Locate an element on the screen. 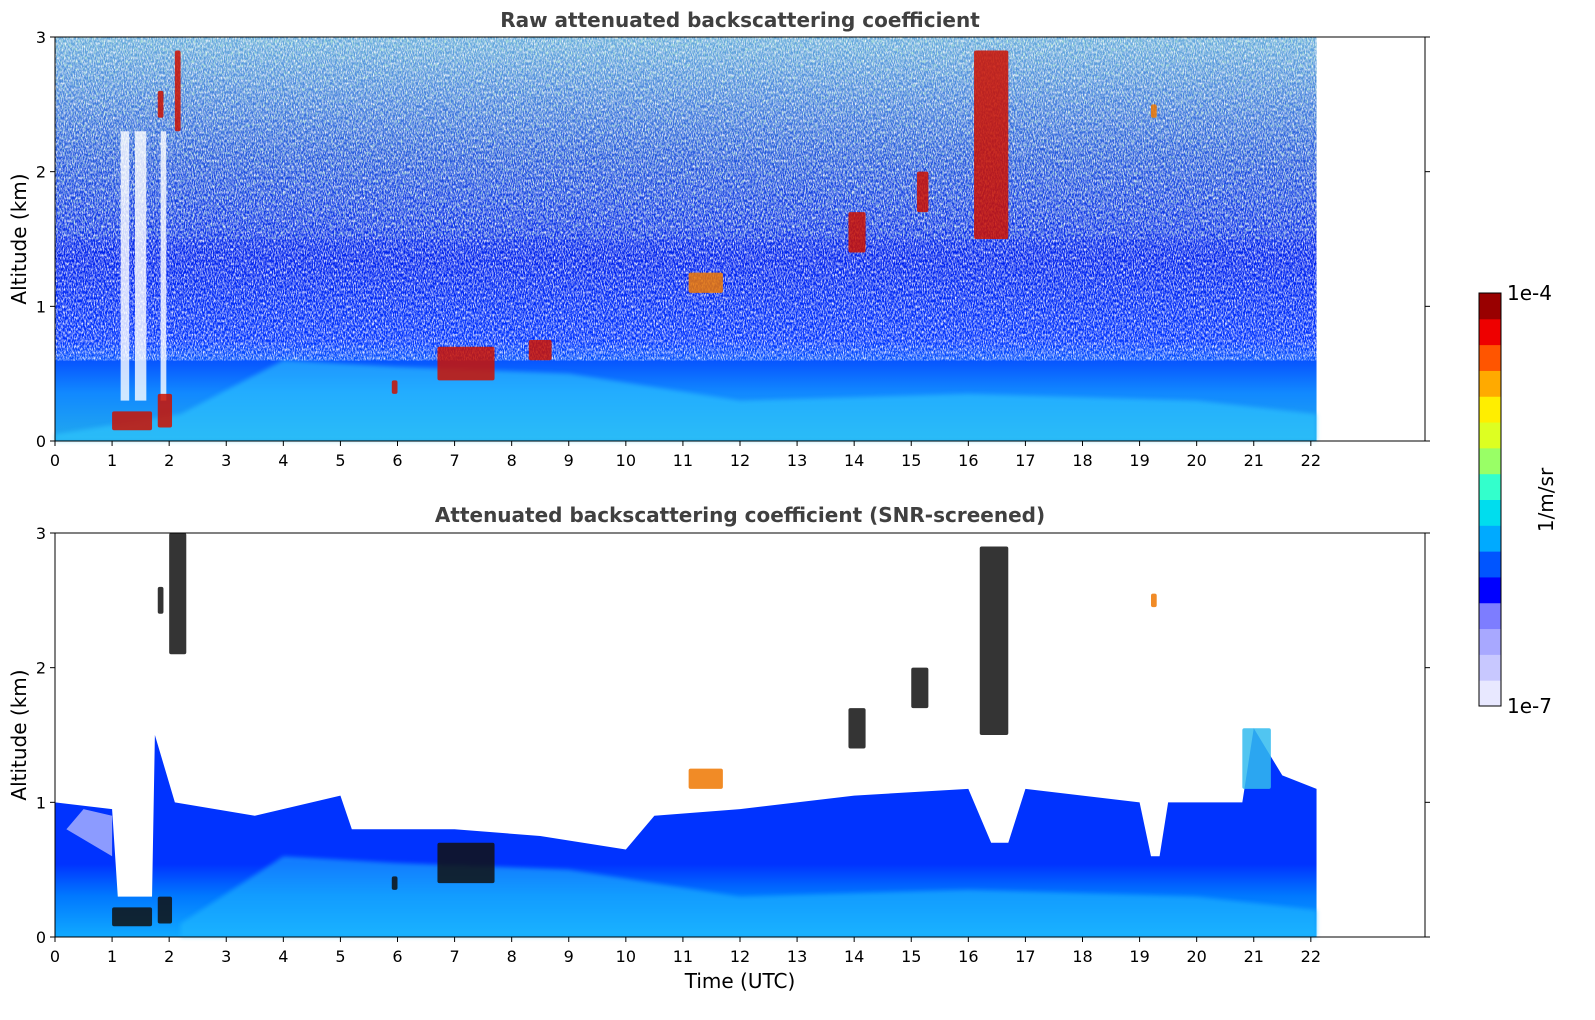 The height and width of the screenshot is (1020, 1595). colorbar-steps is located at coordinates (1490, 500).